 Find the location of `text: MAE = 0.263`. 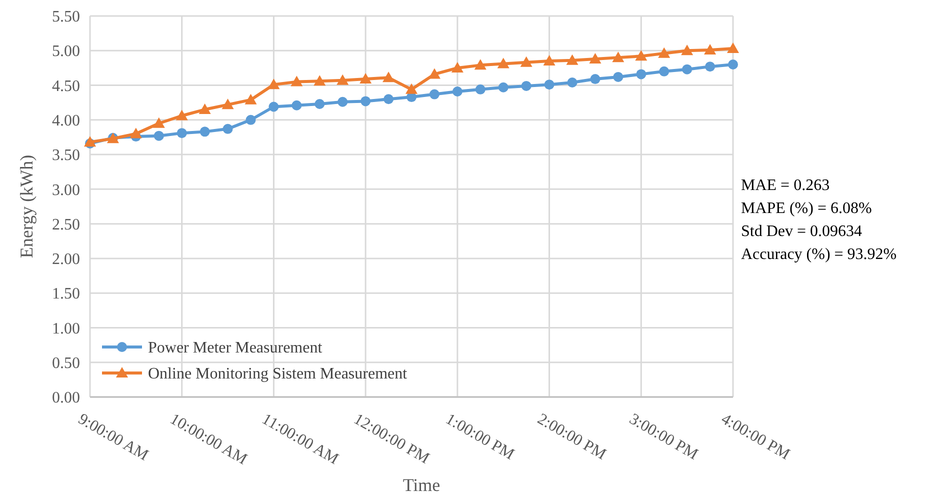

text: MAE = 0.263 is located at coordinates (785, 185).